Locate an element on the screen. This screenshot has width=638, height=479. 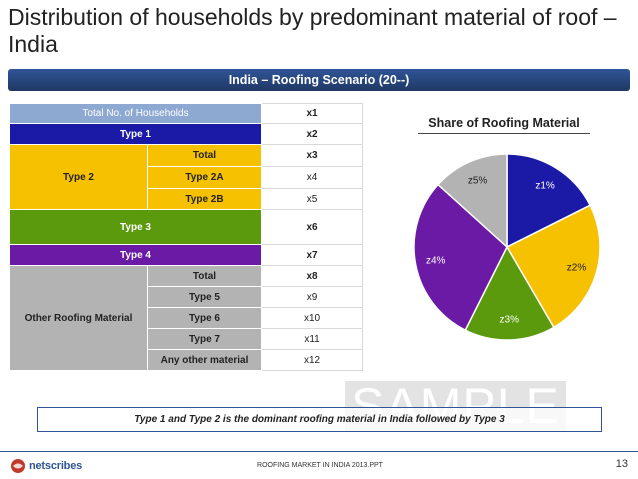
pie-label-4: z4% is located at coordinates (436, 260).